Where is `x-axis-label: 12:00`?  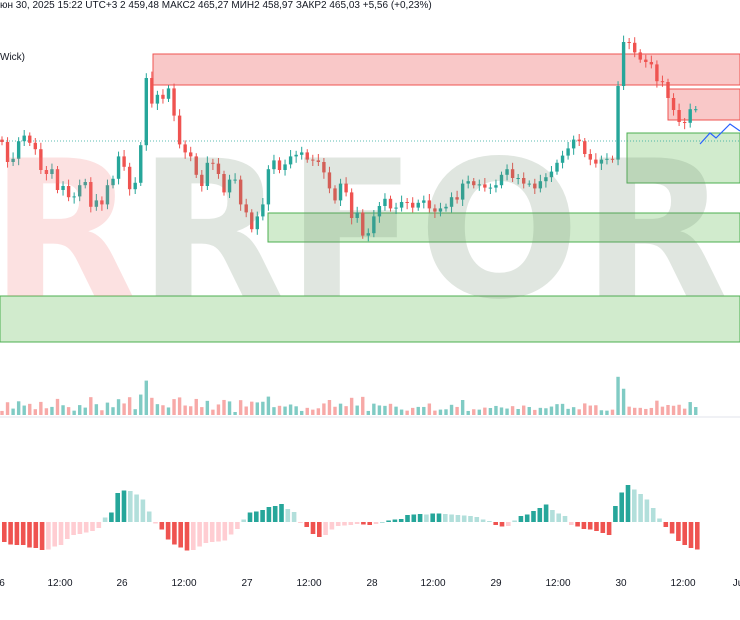
x-axis-label: 12:00 is located at coordinates (558, 583).